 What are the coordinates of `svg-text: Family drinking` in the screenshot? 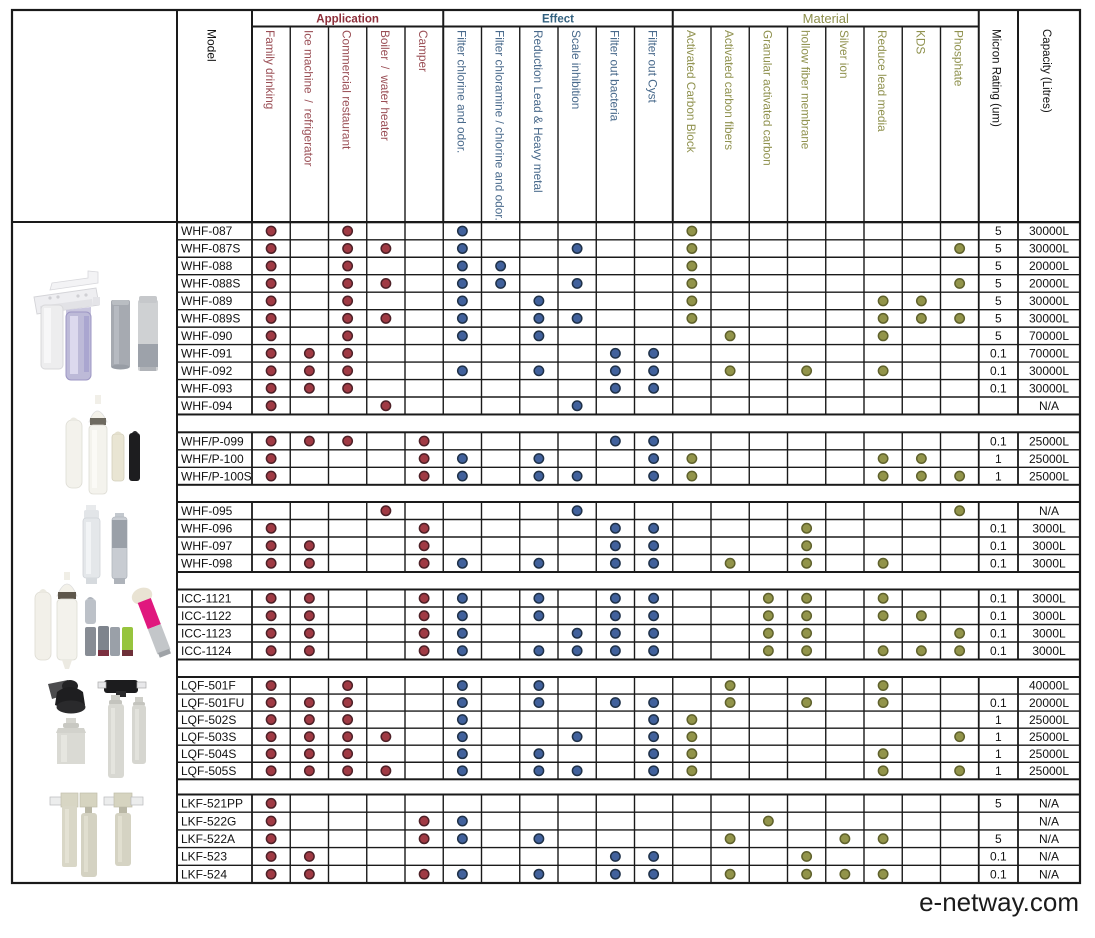 It's located at (270, 69).